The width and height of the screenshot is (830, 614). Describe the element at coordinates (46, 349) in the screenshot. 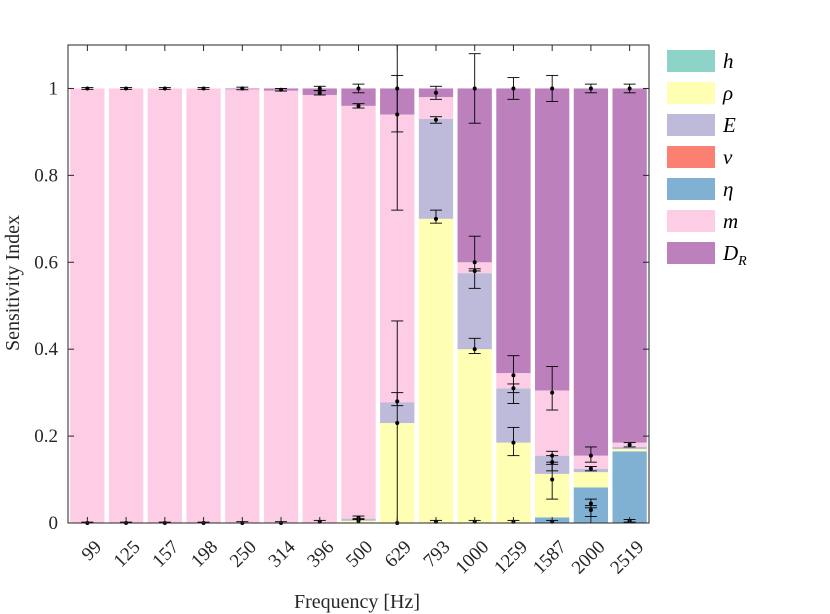

I see `y-tick-label: 0.4` at that location.